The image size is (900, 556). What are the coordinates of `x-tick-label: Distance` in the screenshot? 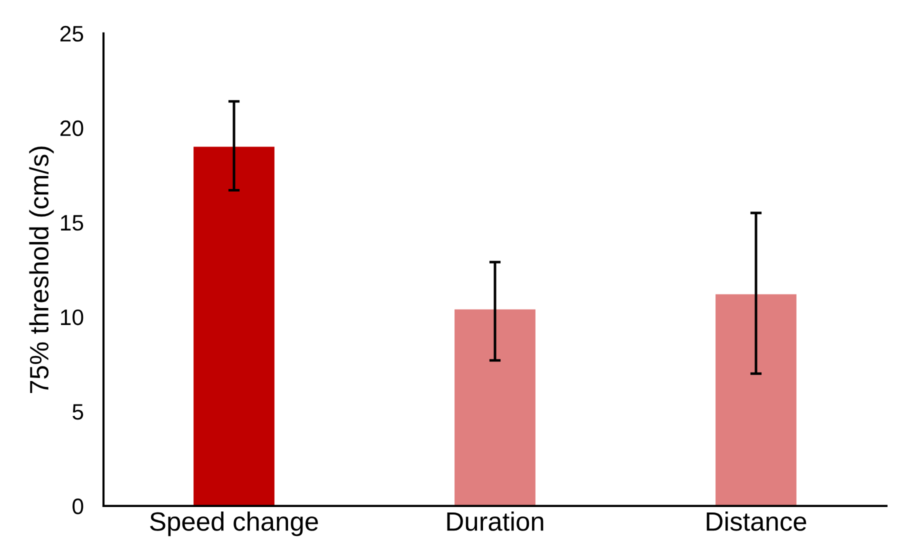 It's located at (756, 521).